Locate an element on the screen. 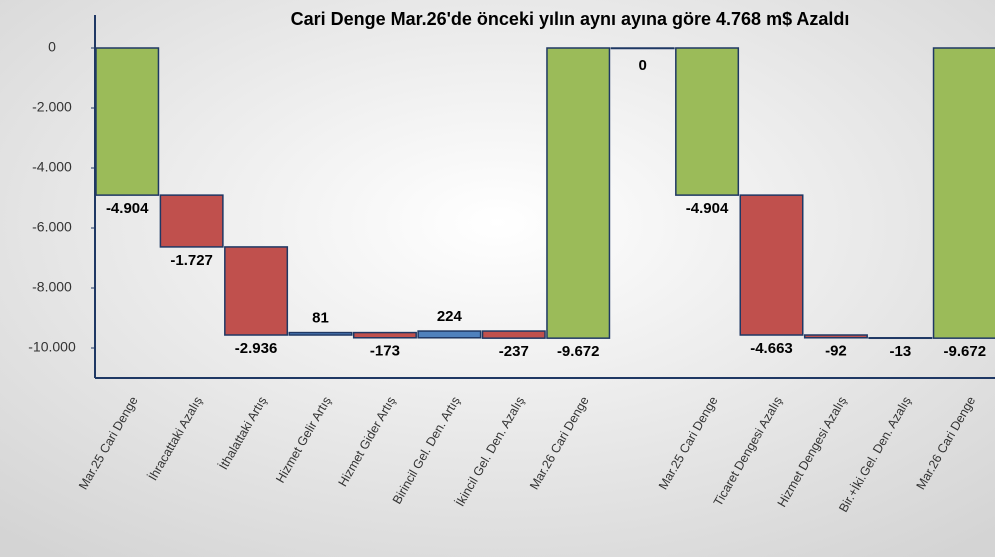  data-label: -92 is located at coordinates (836, 351).